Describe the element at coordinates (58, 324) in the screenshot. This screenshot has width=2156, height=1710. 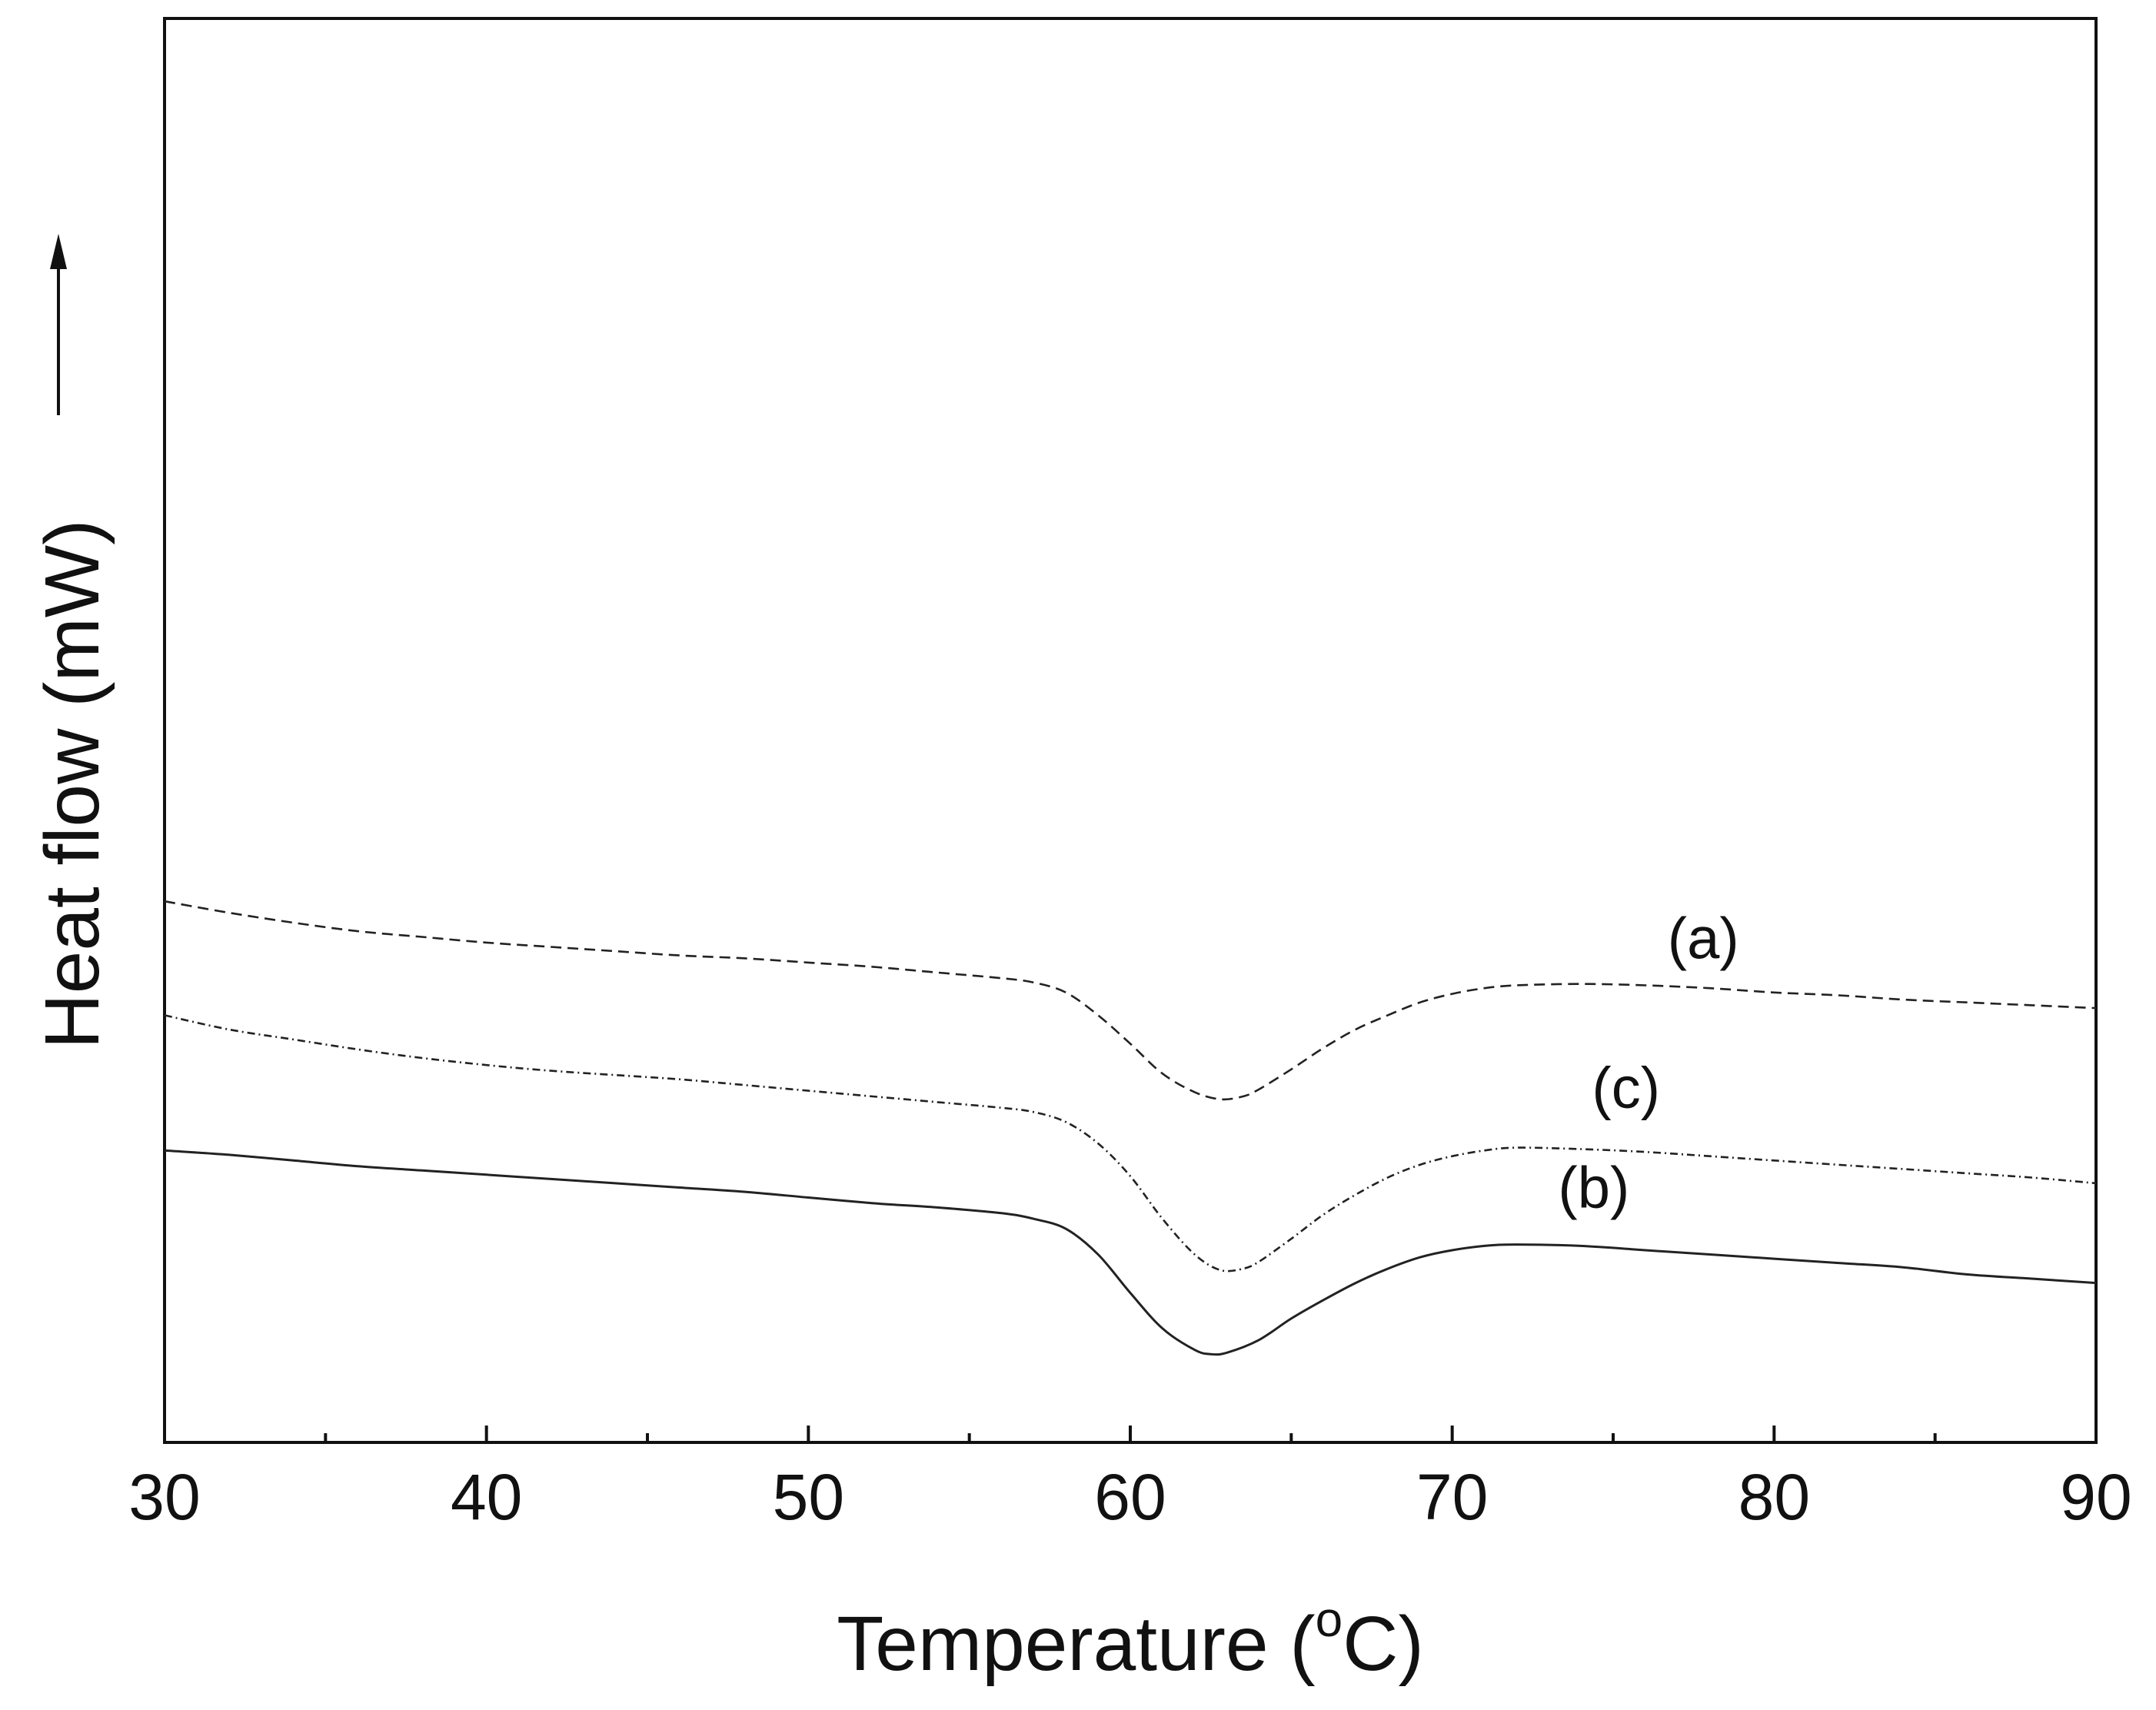
I see `y-axis-arrow-icon` at that location.